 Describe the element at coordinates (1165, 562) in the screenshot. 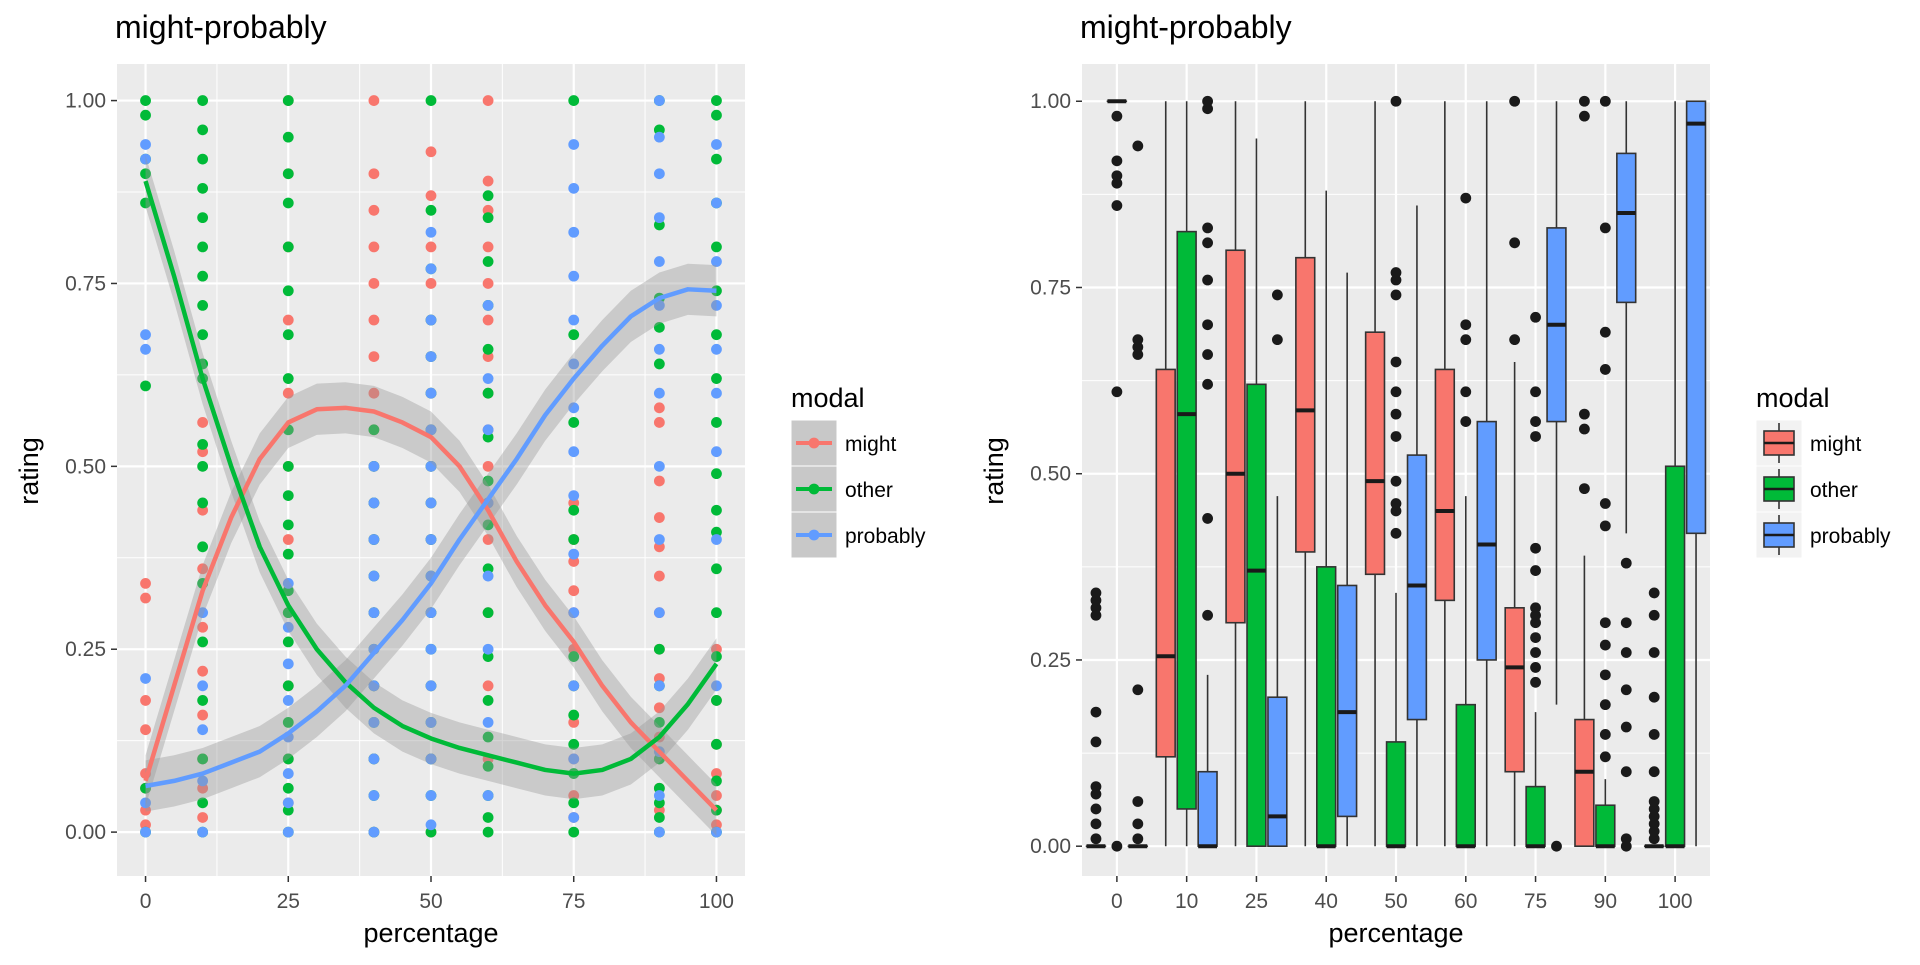

I see `box-might` at that location.